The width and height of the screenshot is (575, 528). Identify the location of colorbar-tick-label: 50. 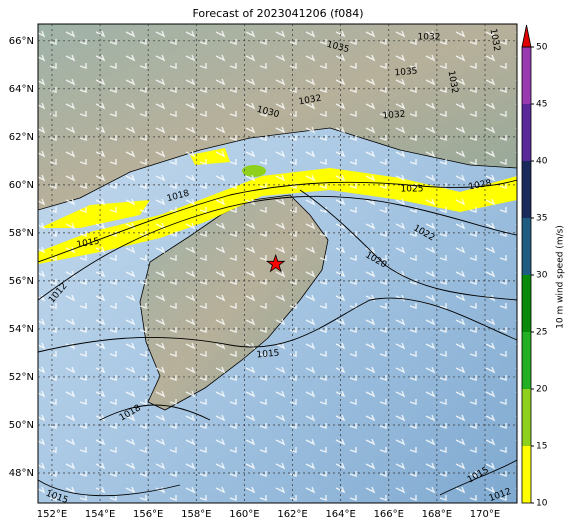
(542, 48).